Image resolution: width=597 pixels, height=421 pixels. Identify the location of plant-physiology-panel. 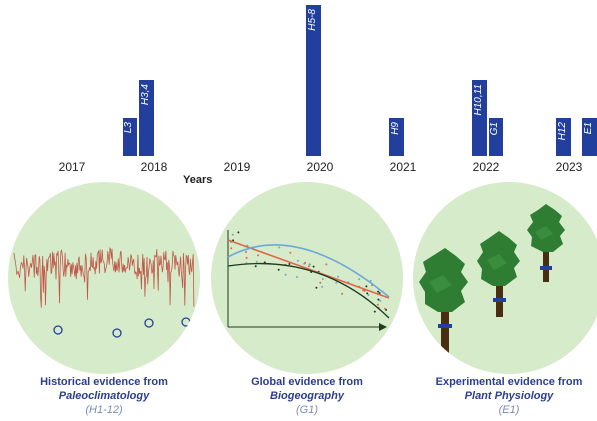
(505, 278).